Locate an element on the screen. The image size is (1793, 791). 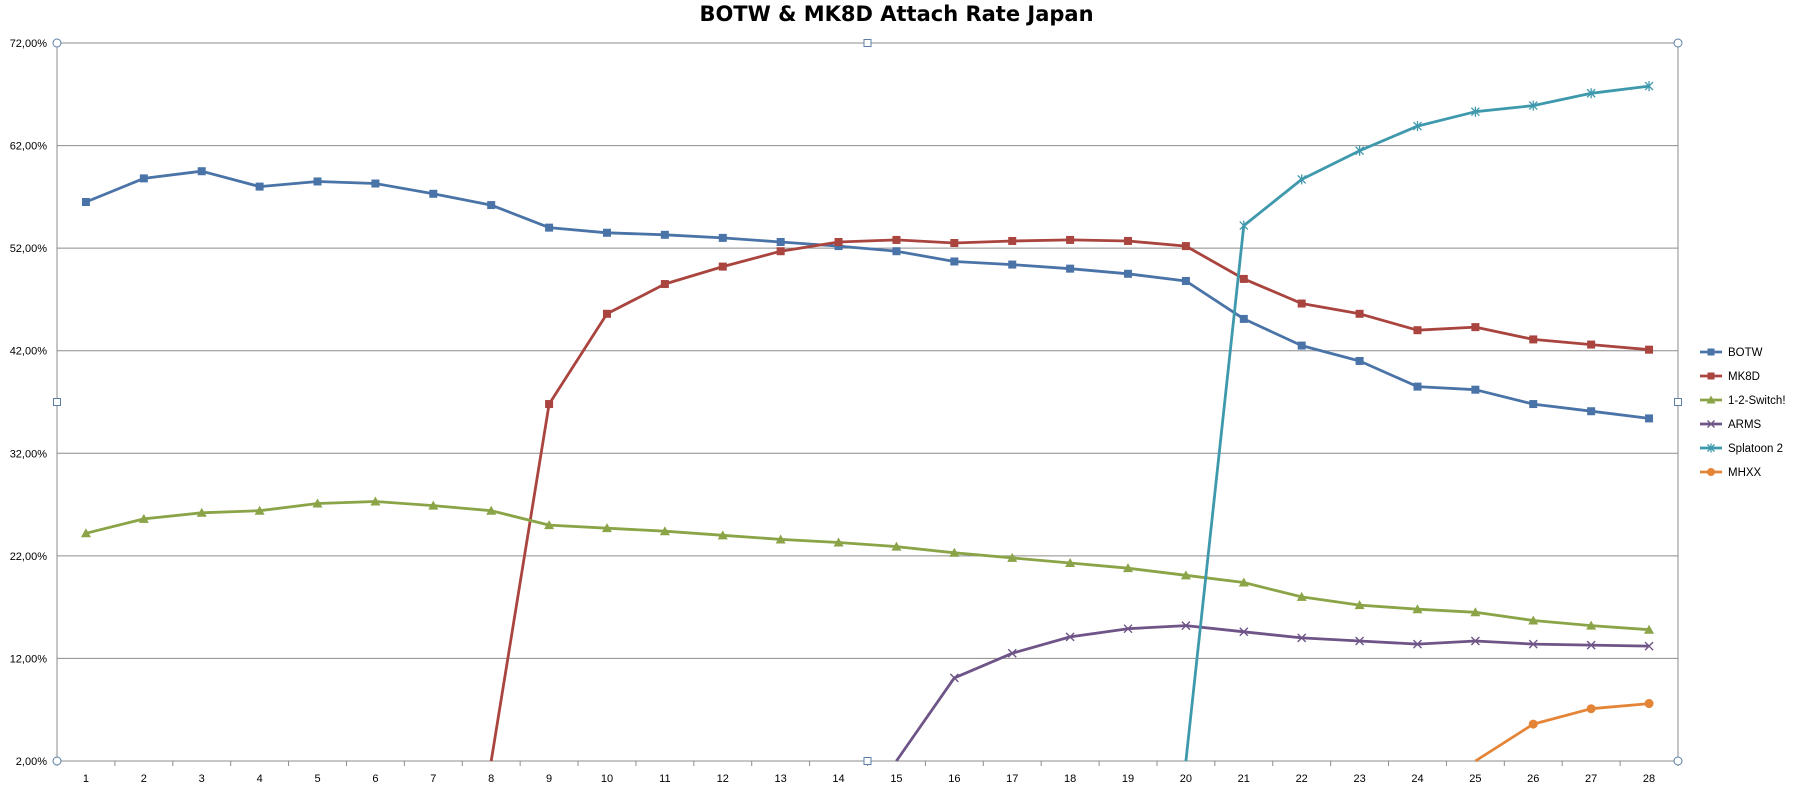
x-tick-label: 8 is located at coordinates (491, 779).